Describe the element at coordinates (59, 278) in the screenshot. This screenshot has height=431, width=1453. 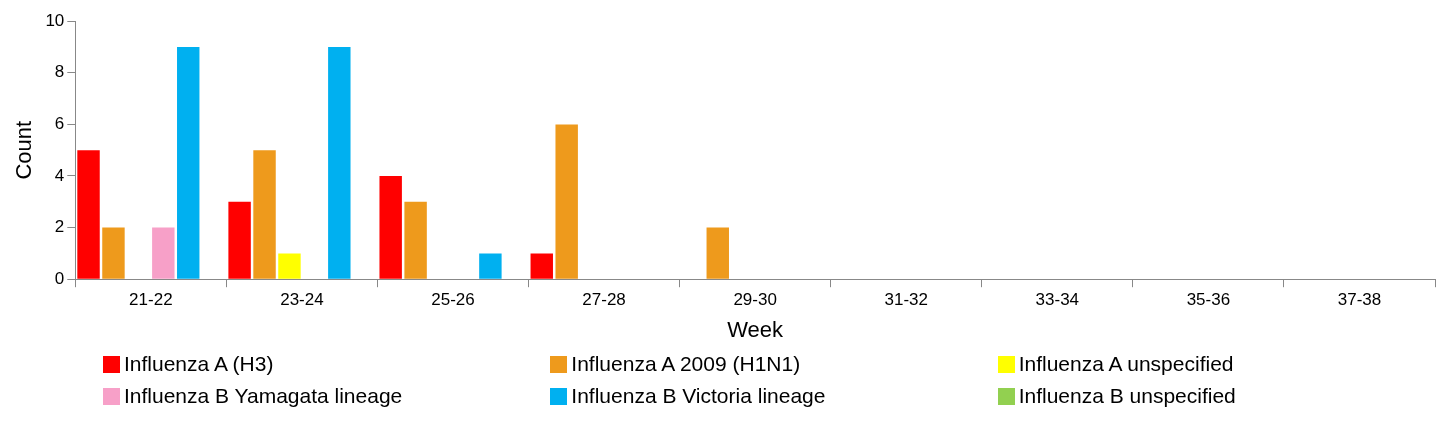
I see `y-tick-label: 0` at that location.